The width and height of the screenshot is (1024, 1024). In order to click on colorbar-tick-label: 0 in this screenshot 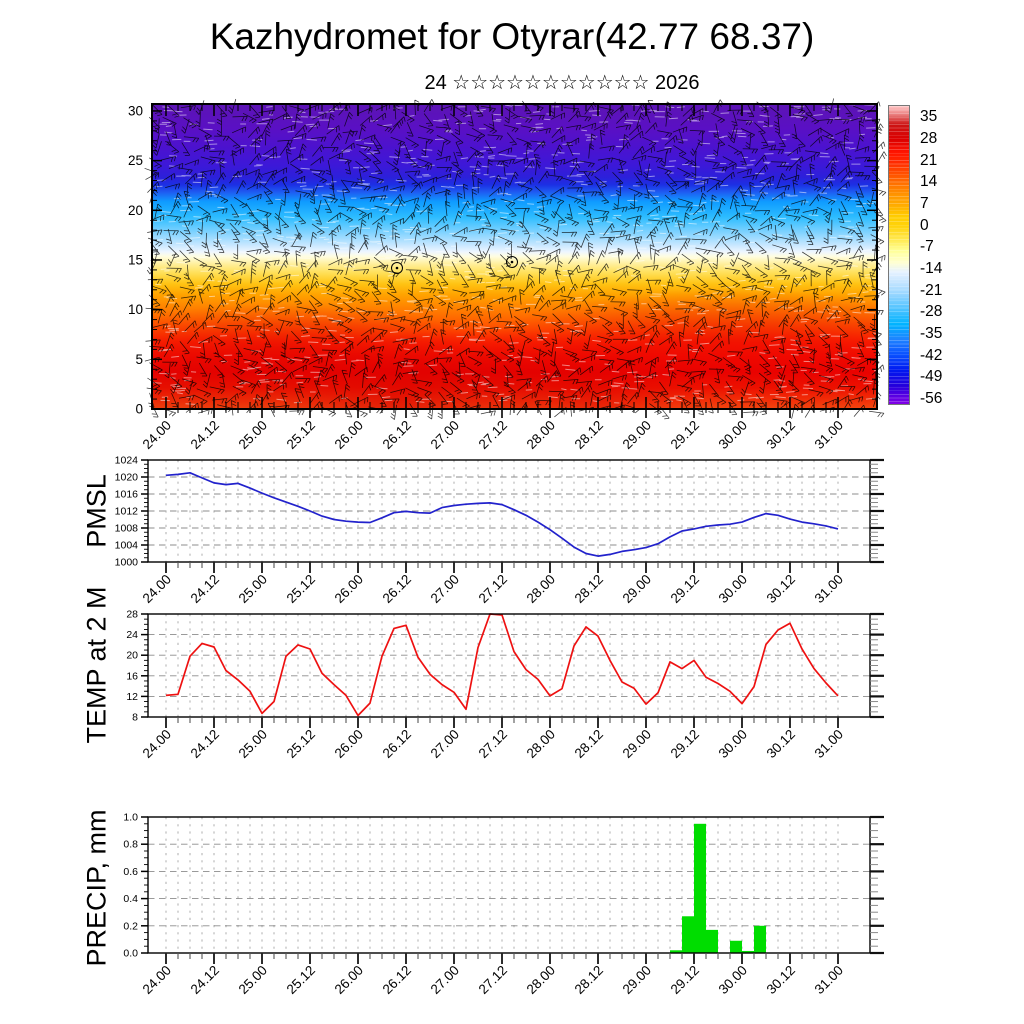, I will do `click(924, 225)`.